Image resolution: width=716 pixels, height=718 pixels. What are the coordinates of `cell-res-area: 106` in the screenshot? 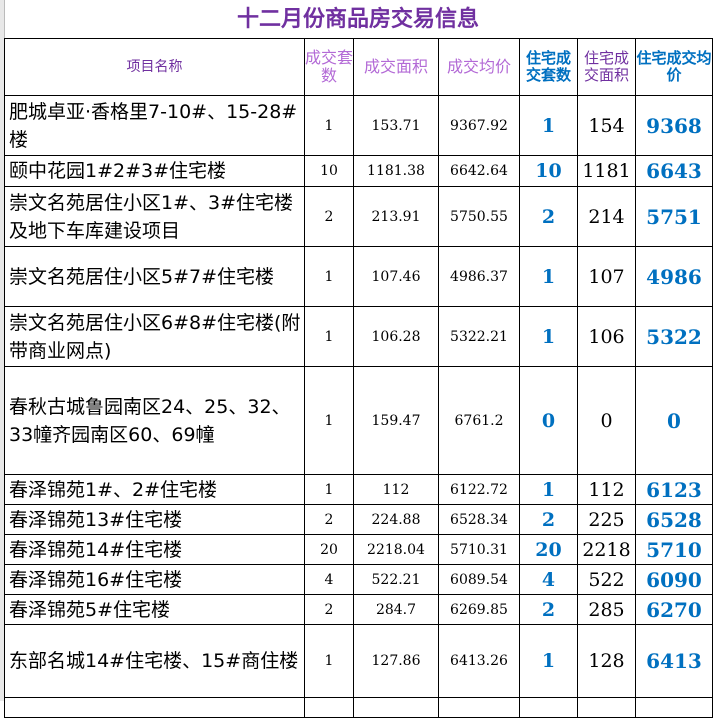 It's located at (606, 336).